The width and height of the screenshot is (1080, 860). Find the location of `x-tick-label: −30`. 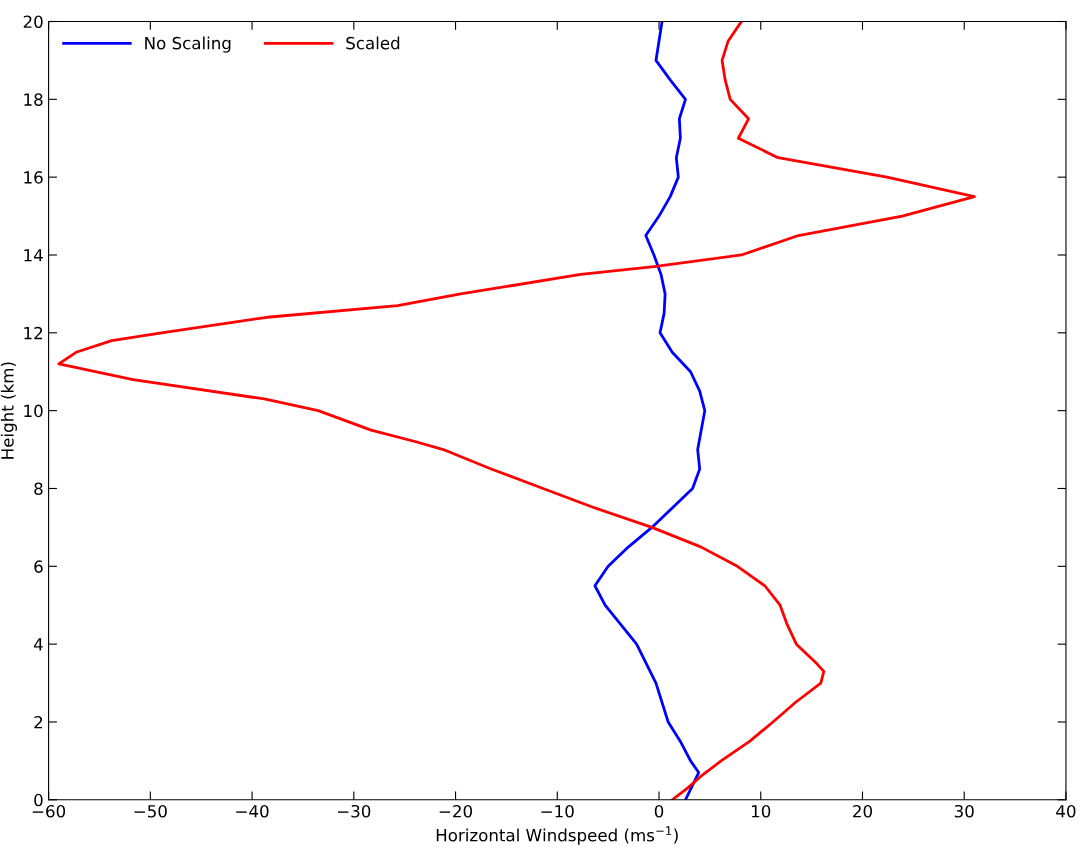

x-tick-label: −30 is located at coordinates (354, 811).